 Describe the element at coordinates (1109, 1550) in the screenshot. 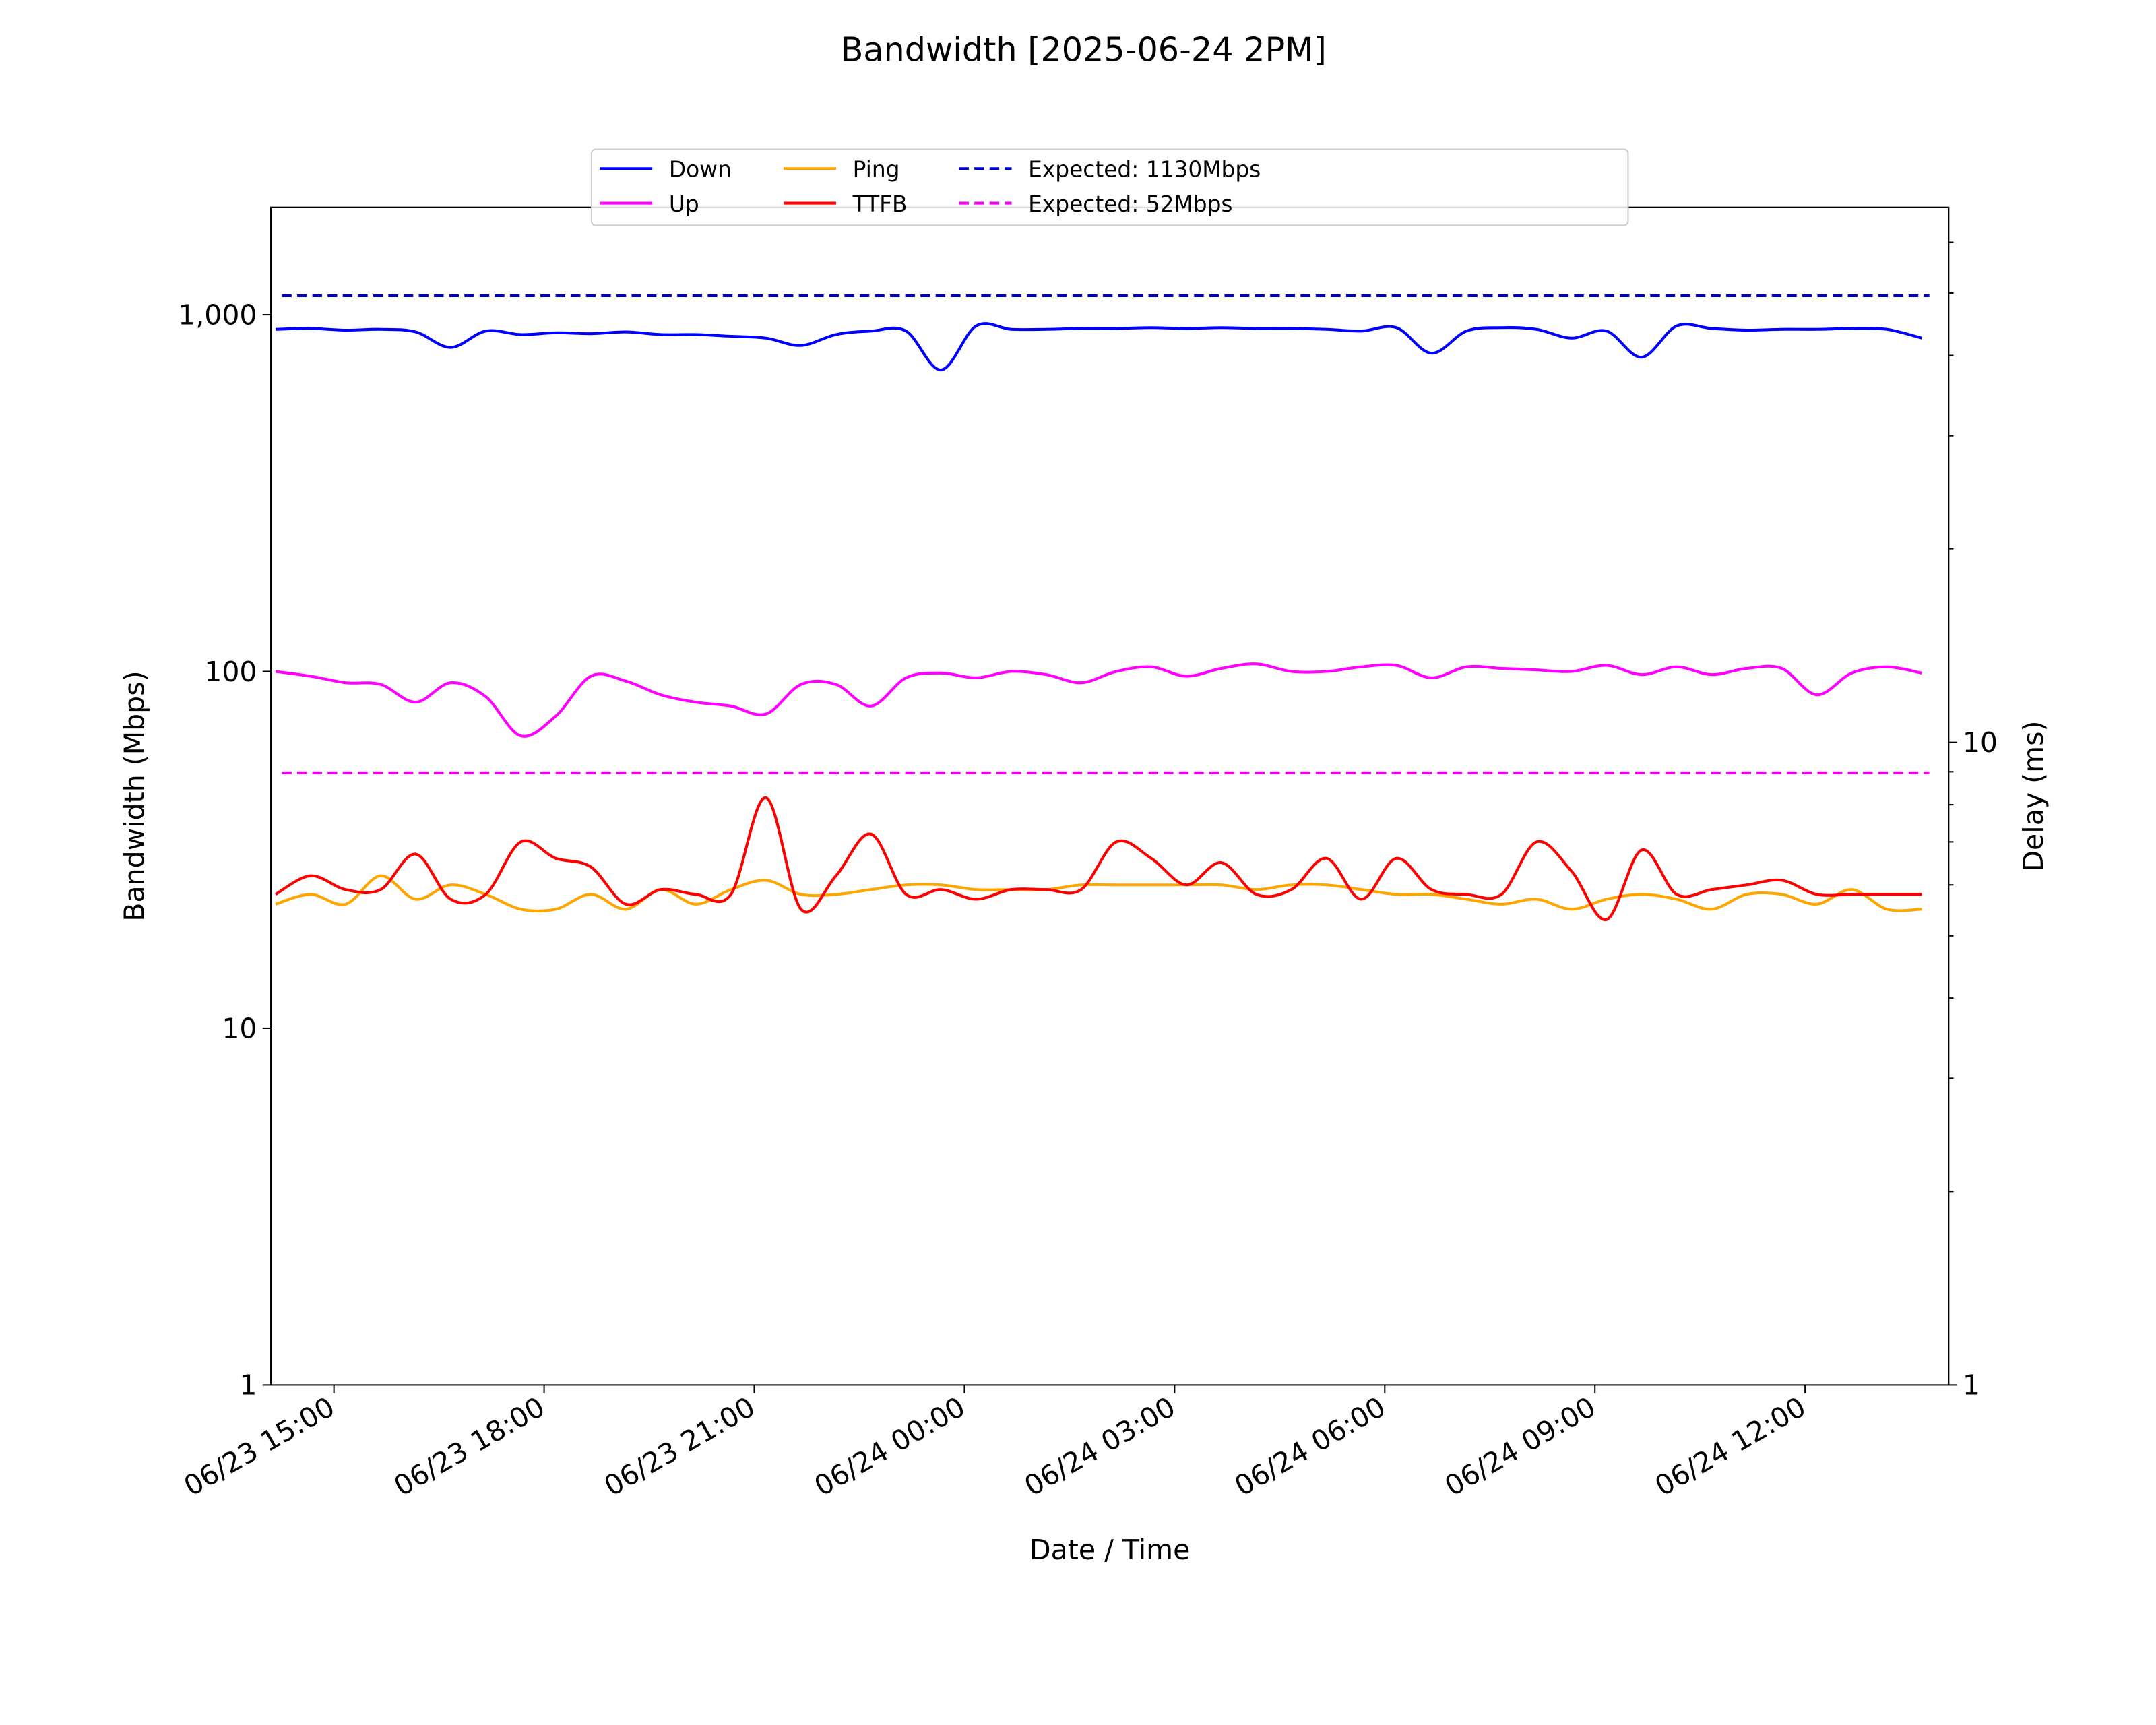

I see `x-axis-label: Date / Time` at that location.